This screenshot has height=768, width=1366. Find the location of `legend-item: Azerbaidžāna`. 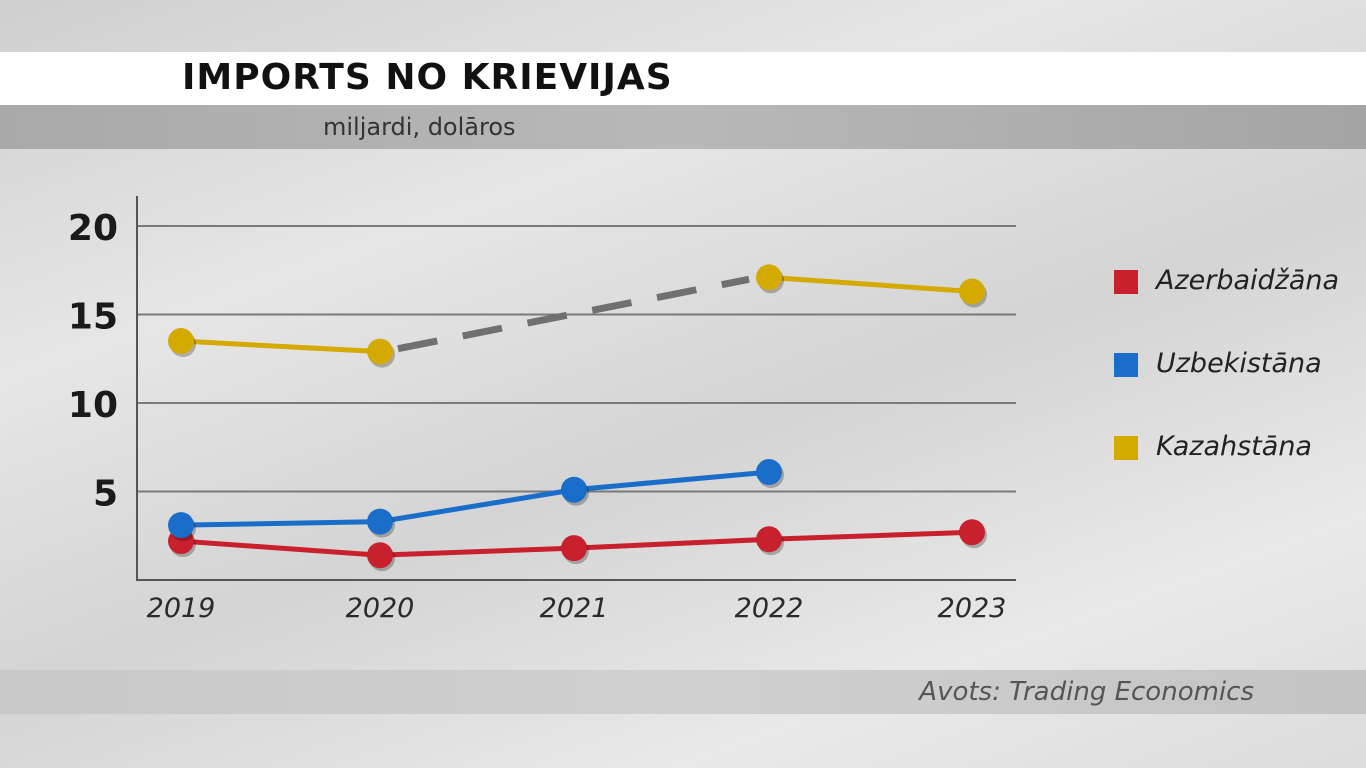

legend-item: Azerbaidžāna is located at coordinates (1232, 301).